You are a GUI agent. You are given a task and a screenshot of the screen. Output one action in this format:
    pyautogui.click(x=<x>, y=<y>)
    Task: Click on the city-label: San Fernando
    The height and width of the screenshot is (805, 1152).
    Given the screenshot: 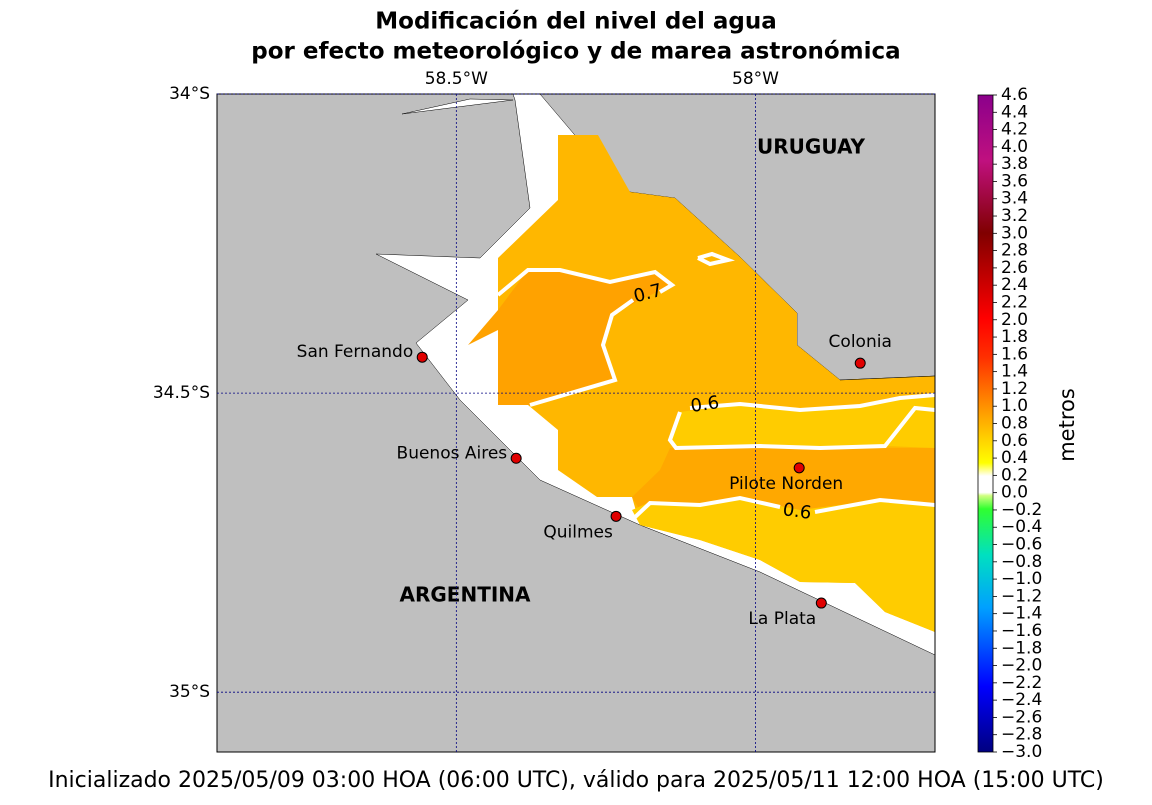 What is the action you would take?
    pyautogui.click(x=355, y=352)
    